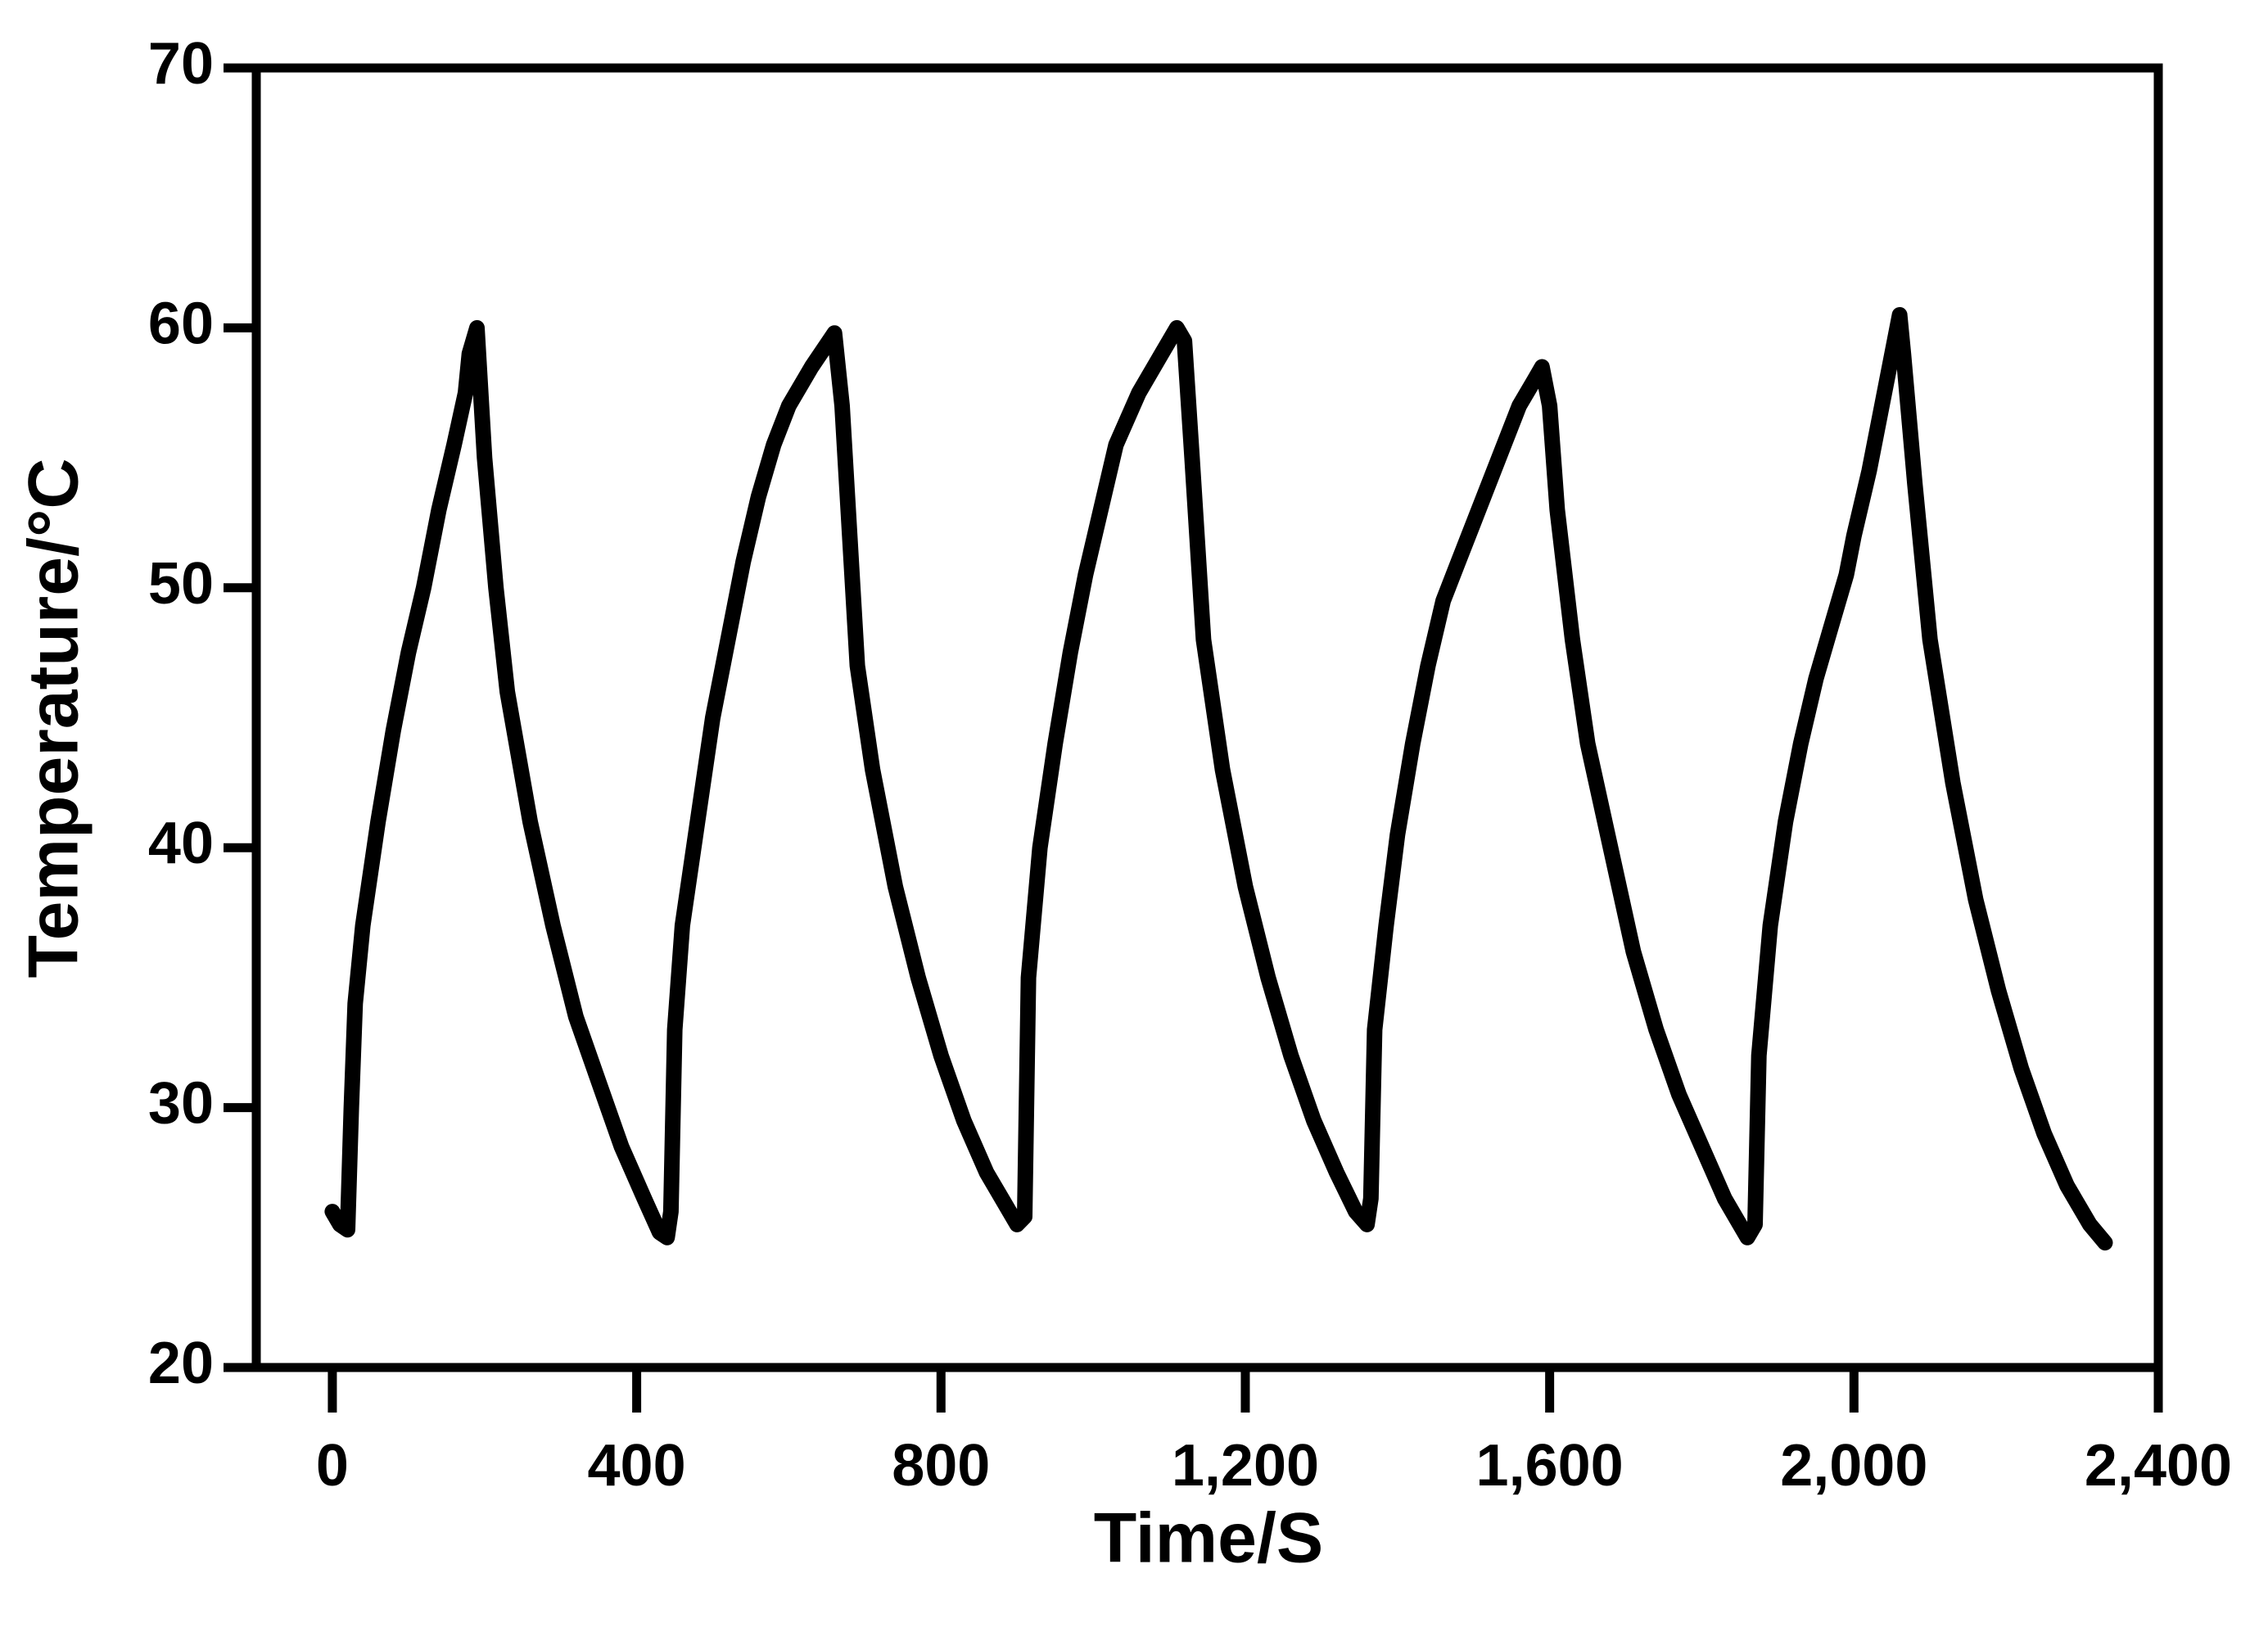 This screenshot has width=2268, height=1641. What do you see at coordinates (181, 324) in the screenshot?
I see `y-tick-label: 60` at bounding box center [181, 324].